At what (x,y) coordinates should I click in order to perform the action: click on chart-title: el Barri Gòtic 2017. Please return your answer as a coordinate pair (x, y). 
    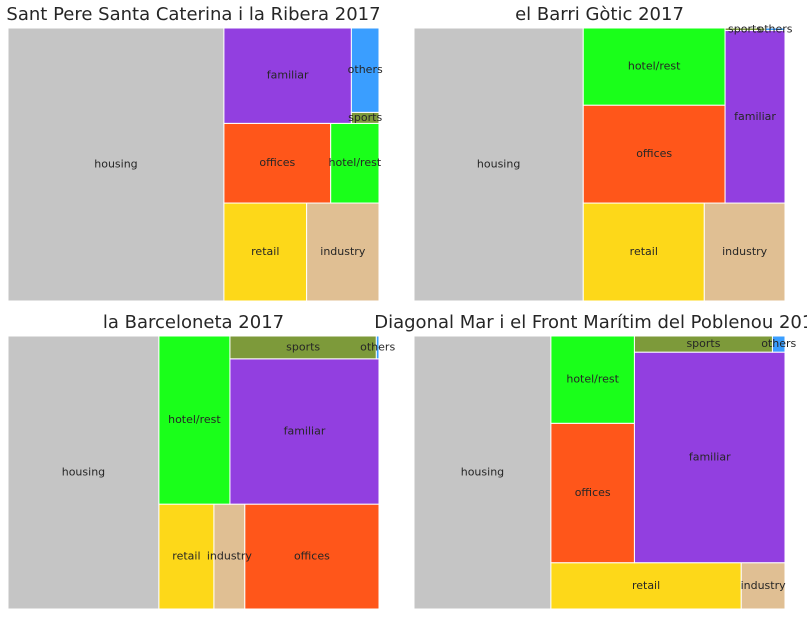
    Looking at the image, I should click on (599, 14).